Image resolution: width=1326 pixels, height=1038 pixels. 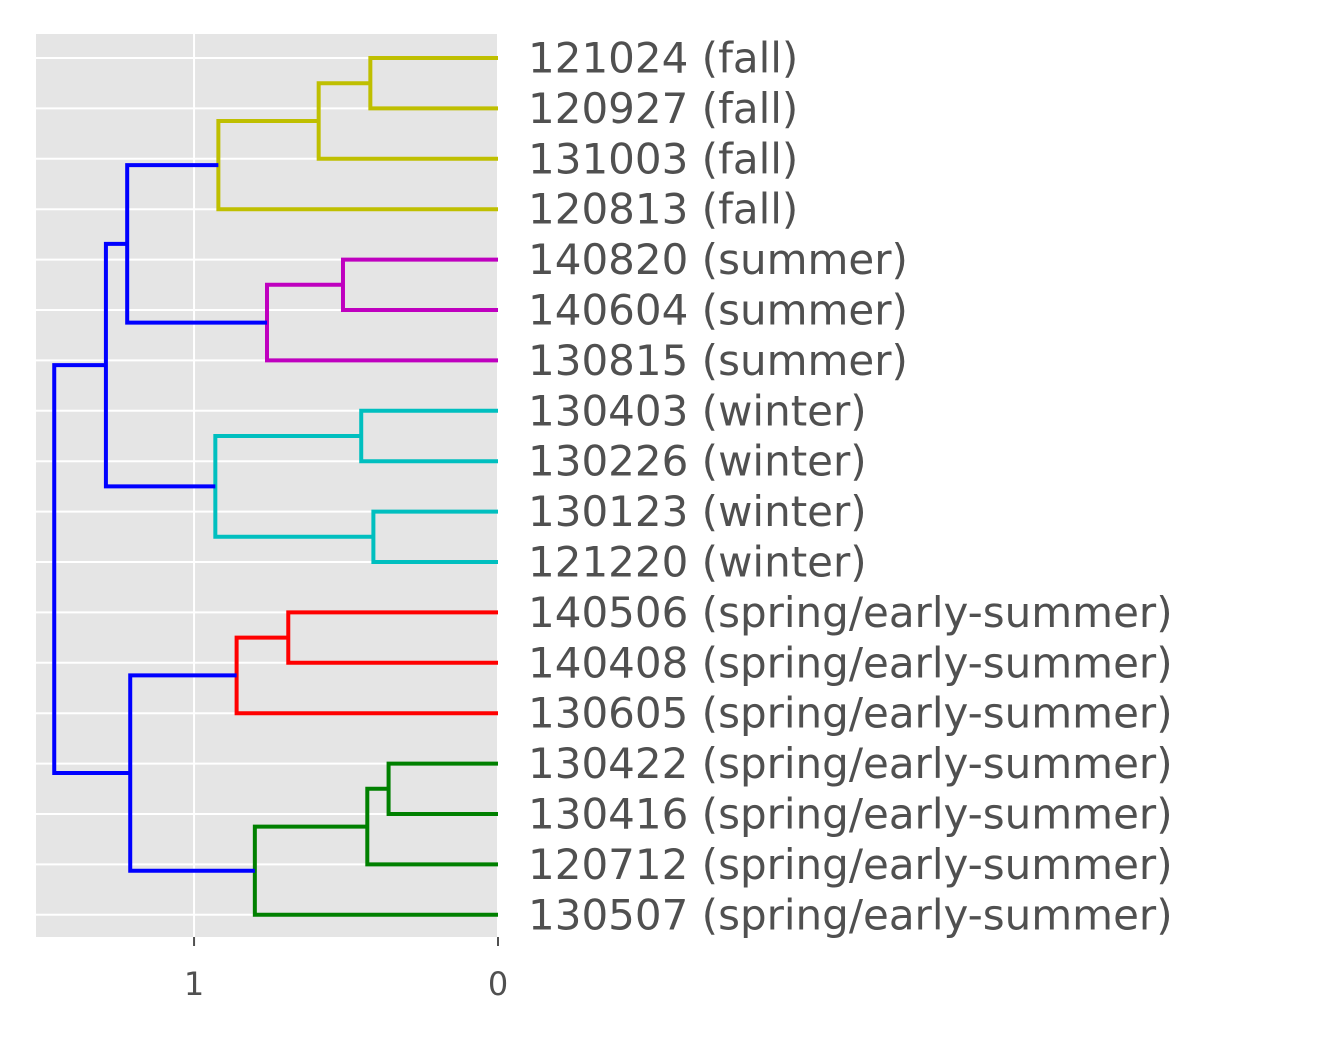 What do you see at coordinates (191, 773) in the screenshot?
I see `dendrogram-link-m16` at bounding box center [191, 773].